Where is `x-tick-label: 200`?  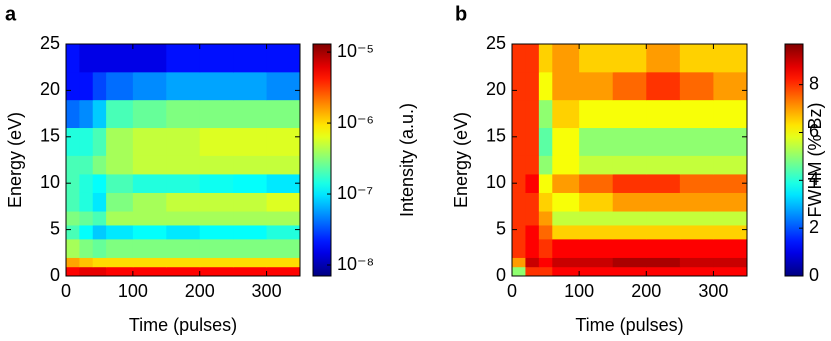 x-tick-label: 200 is located at coordinates (646, 291).